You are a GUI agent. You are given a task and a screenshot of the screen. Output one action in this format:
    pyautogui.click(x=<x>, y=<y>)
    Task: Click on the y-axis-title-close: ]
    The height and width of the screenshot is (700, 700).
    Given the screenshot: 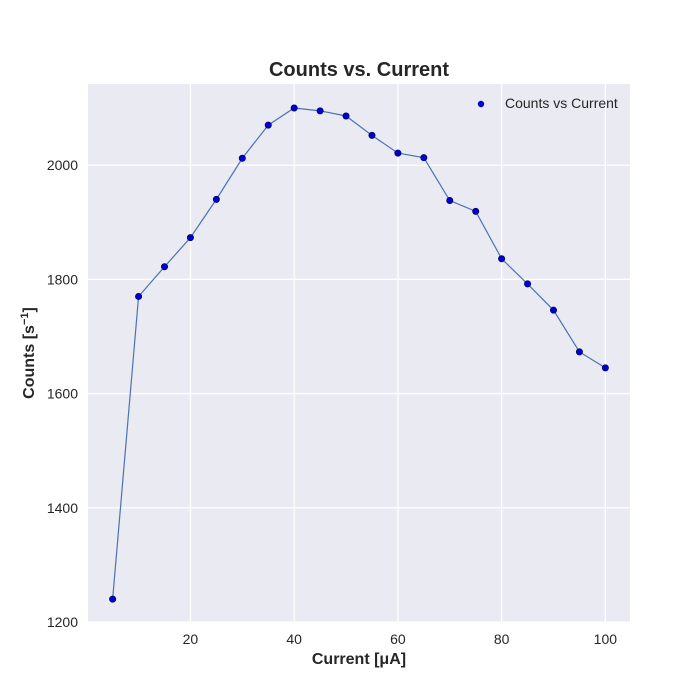 What is the action you would take?
    pyautogui.click(x=29, y=309)
    